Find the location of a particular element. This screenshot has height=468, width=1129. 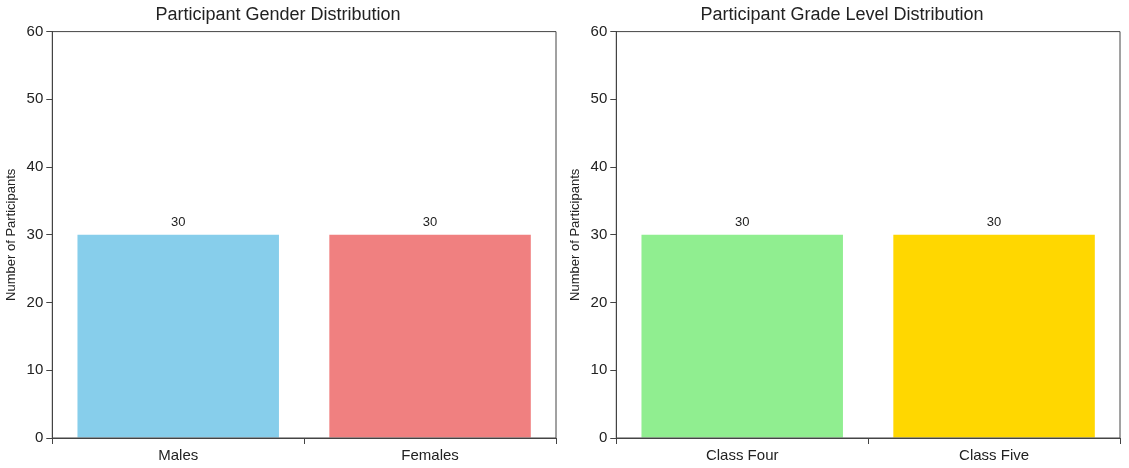

x-tick-label: Class Four is located at coordinates (742, 455).